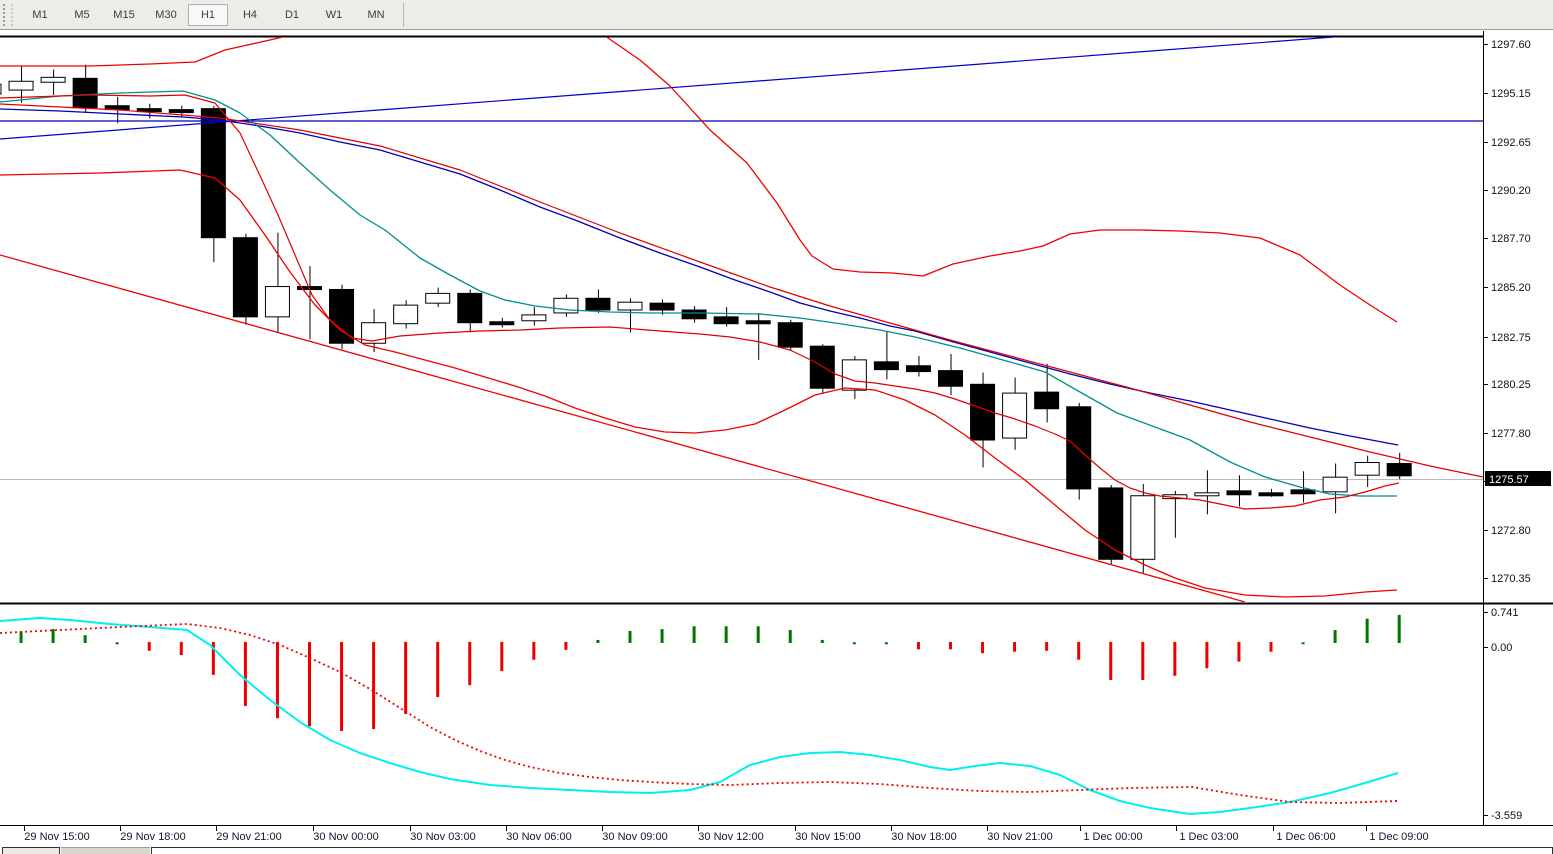  What do you see at coordinates (82, 14) in the screenshot?
I see `timeframe-button-M5: M5` at bounding box center [82, 14].